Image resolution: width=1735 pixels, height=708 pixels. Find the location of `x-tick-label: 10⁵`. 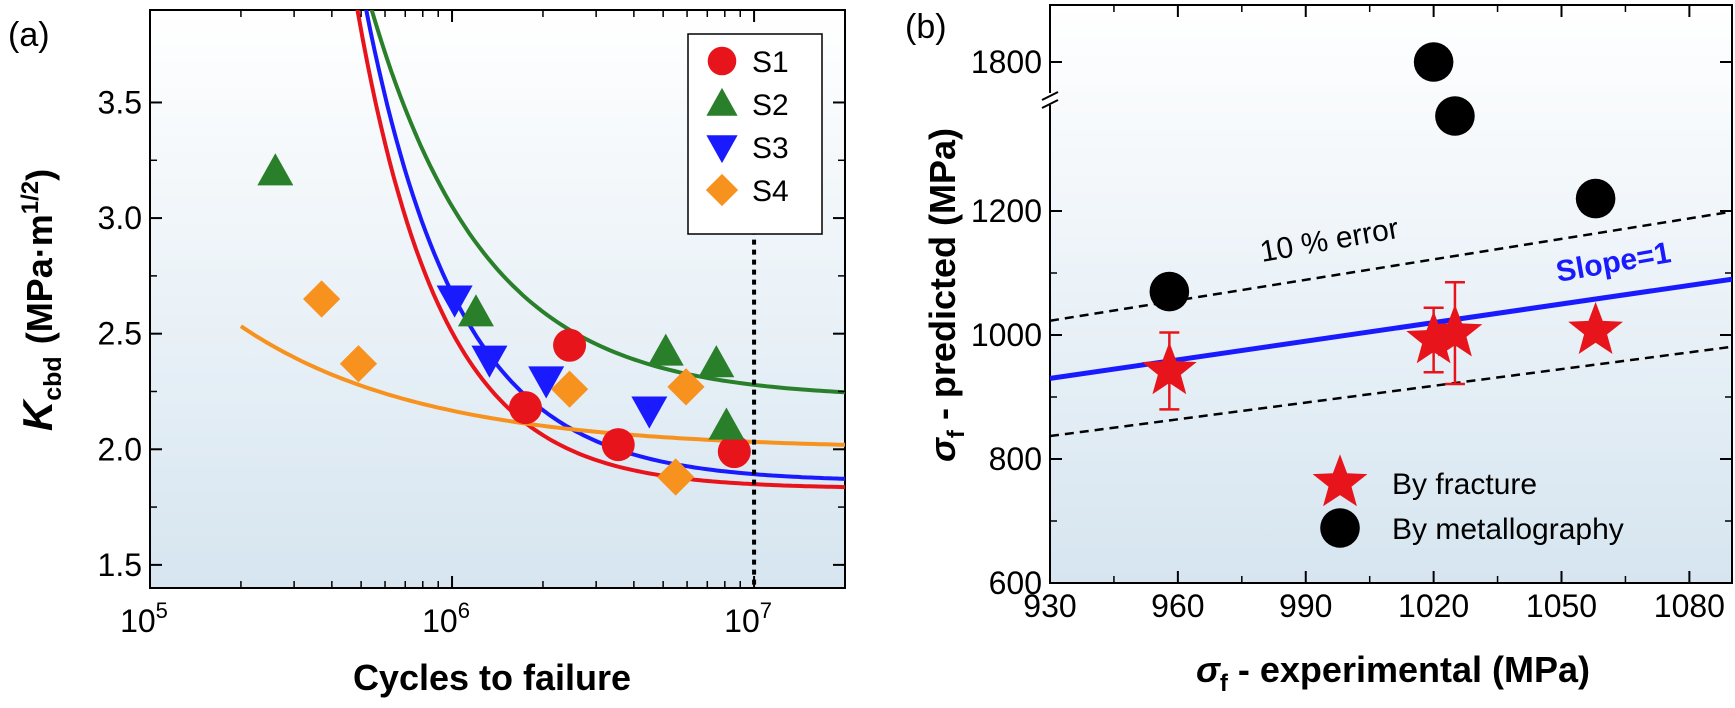

x-tick-label: 10⁵ is located at coordinates (144, 618).